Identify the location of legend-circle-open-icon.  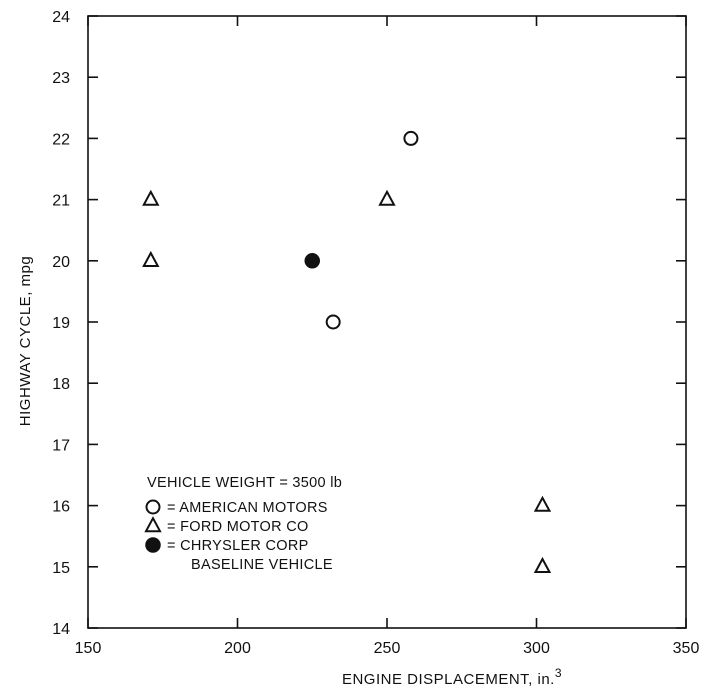
(153, 507).